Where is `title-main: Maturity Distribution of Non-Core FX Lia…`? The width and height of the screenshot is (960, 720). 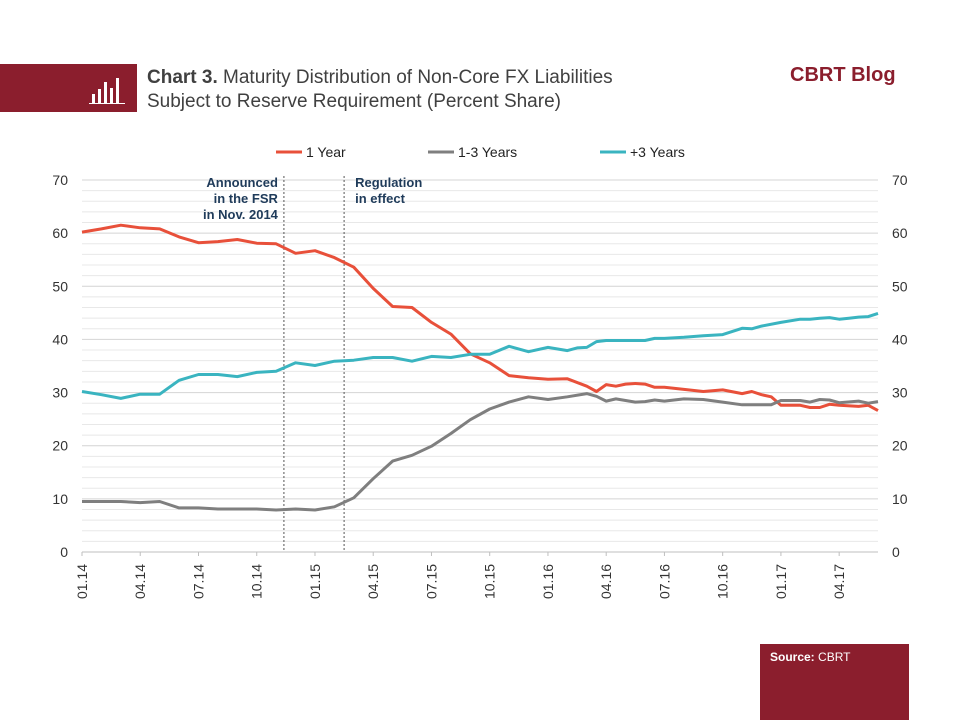 title-main: Maturity Distribution of Non-Core FX Lia… is located at coordinates (418, 77).